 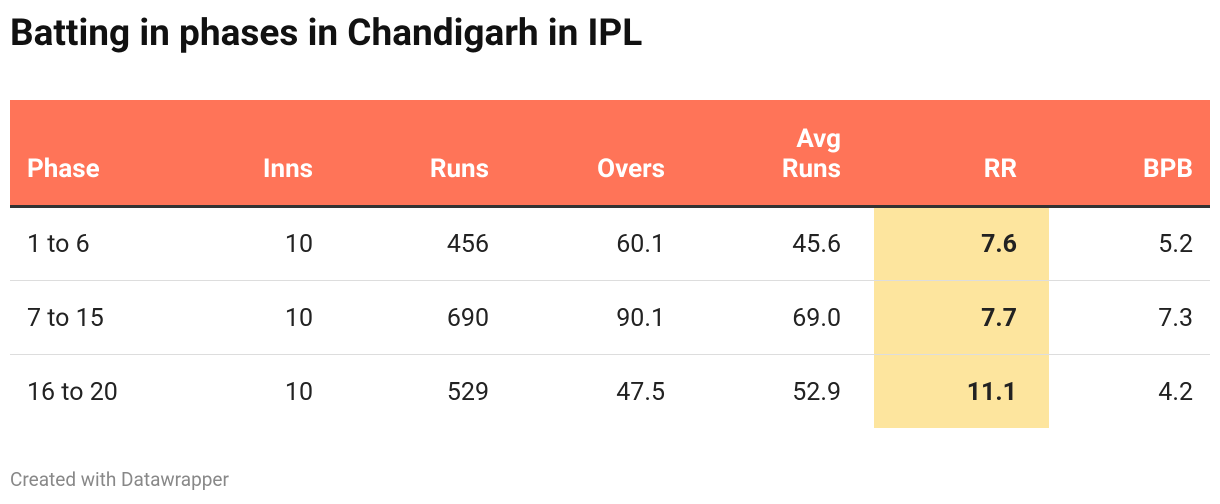 I want to click on table-cell: 5.2, so click(x=1175, y=244).